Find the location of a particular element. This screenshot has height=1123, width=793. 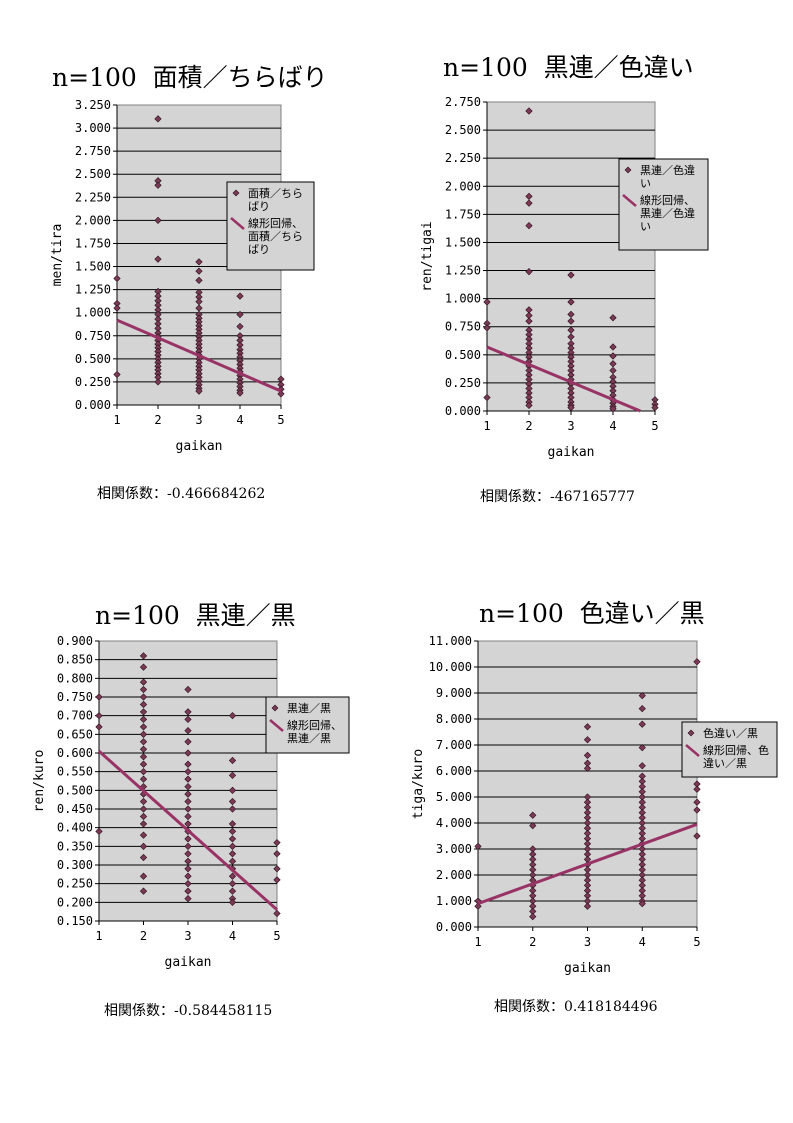

correlation-value: -0.584458115 is located at coordinates (223, 1011).